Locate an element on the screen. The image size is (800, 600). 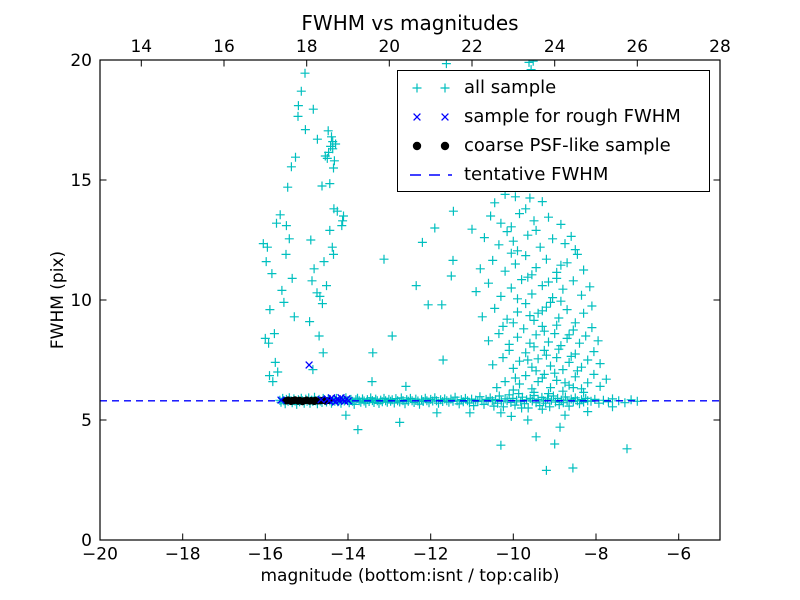
x-top-tick-label: 28 is located at coordinates (720, 47).